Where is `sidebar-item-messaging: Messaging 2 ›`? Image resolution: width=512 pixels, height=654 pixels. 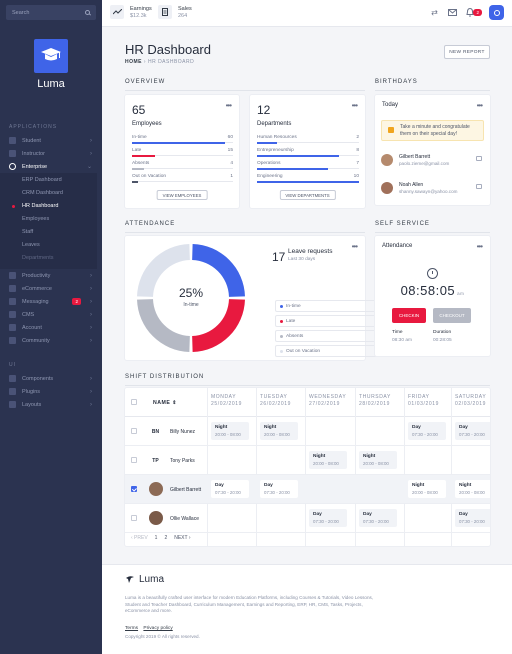 sidebar-item-messaging: Messaging 2 › is located at coordinates (51, 301).